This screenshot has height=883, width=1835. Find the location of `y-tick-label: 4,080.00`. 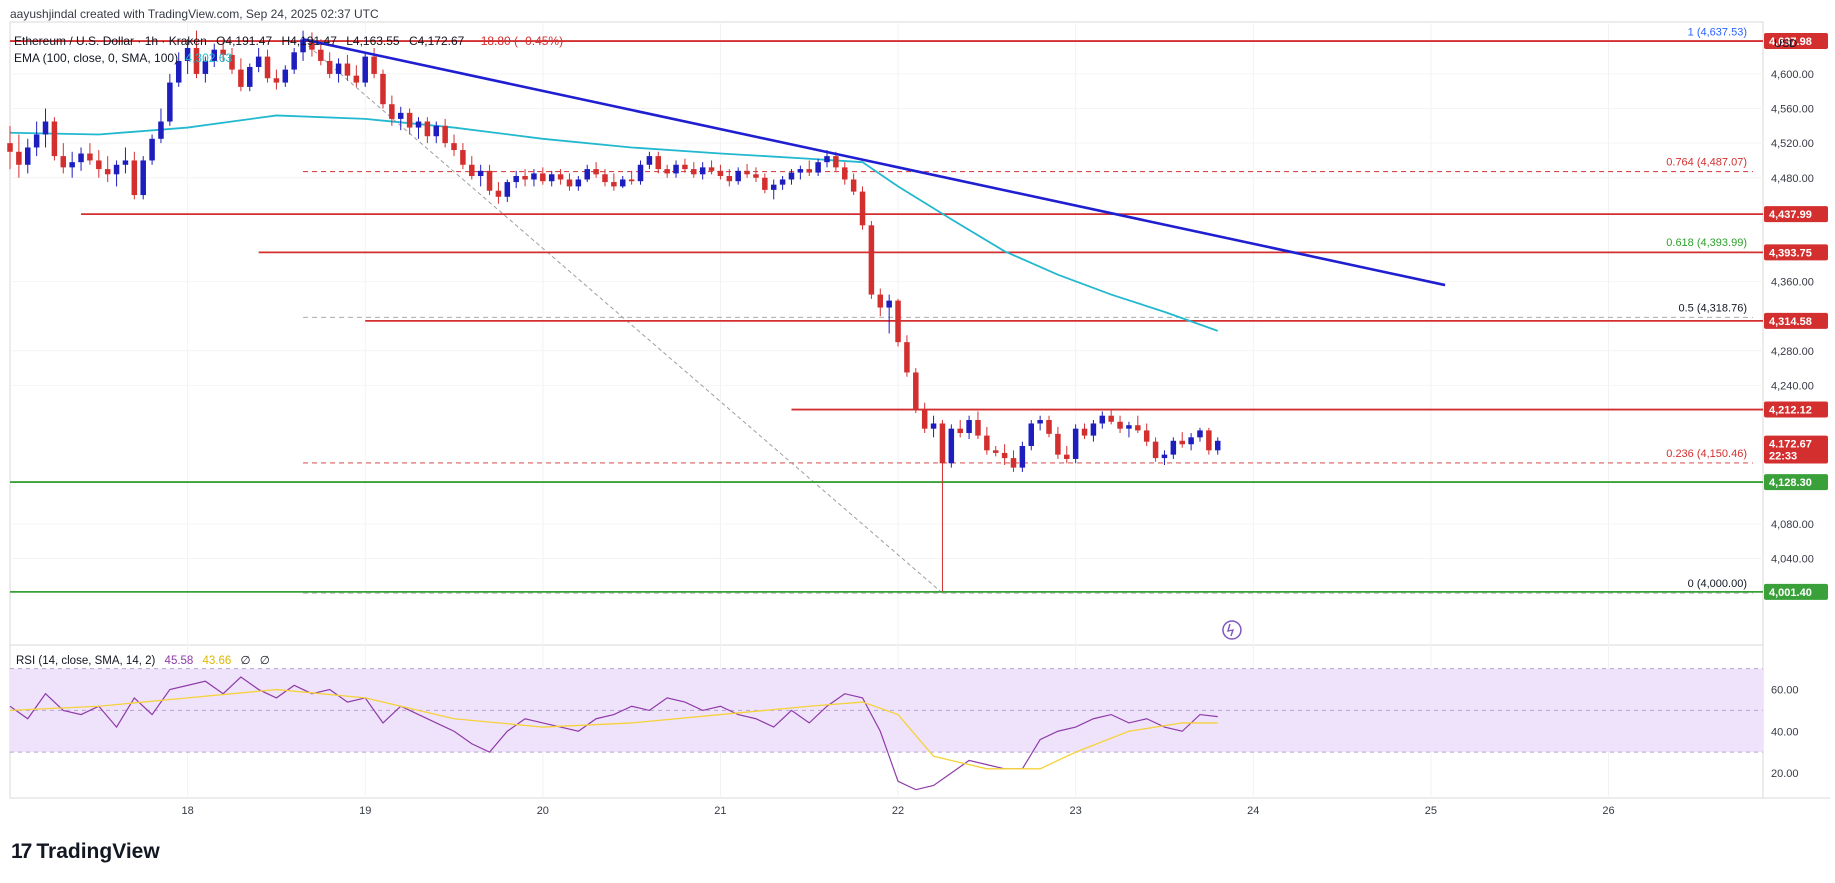

y-tick-label: 4,080.00 is located at coordinates (1792, 525).